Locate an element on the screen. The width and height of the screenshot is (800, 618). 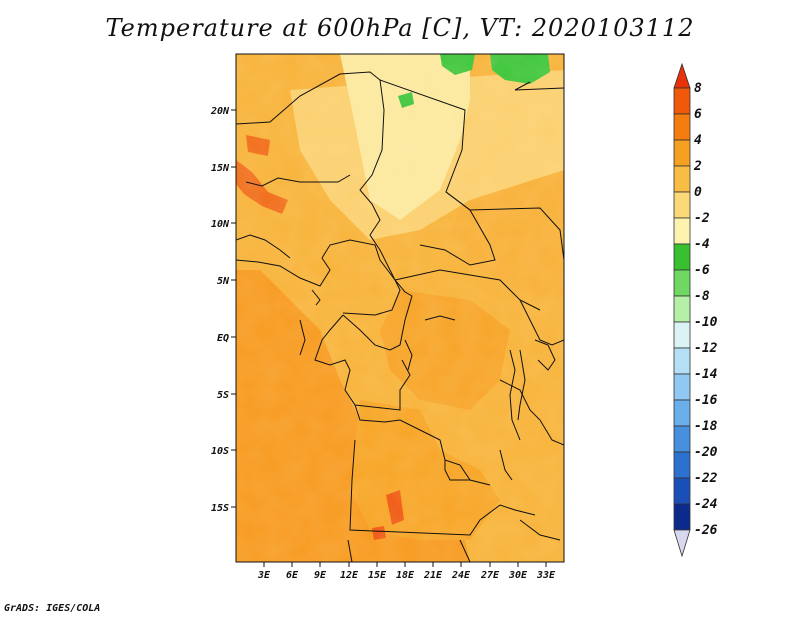
lat-axis: 20N 15N 10N 5N EQ 5S 10S 15S is located at coordinates (223, 310).